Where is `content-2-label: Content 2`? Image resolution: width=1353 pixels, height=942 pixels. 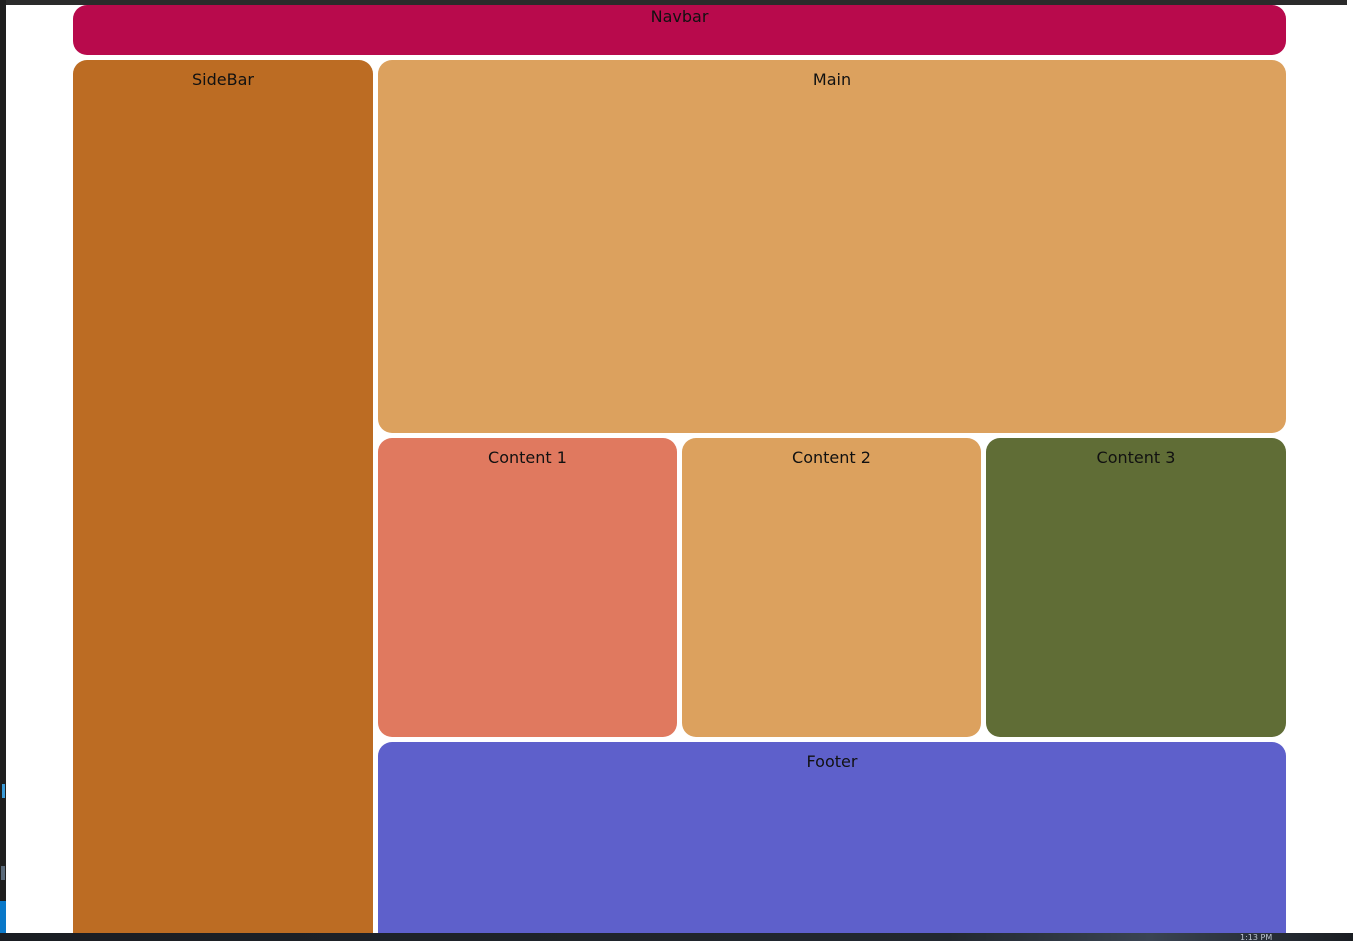 content-2-label: Content 2 is located at coordinates (831, 457).